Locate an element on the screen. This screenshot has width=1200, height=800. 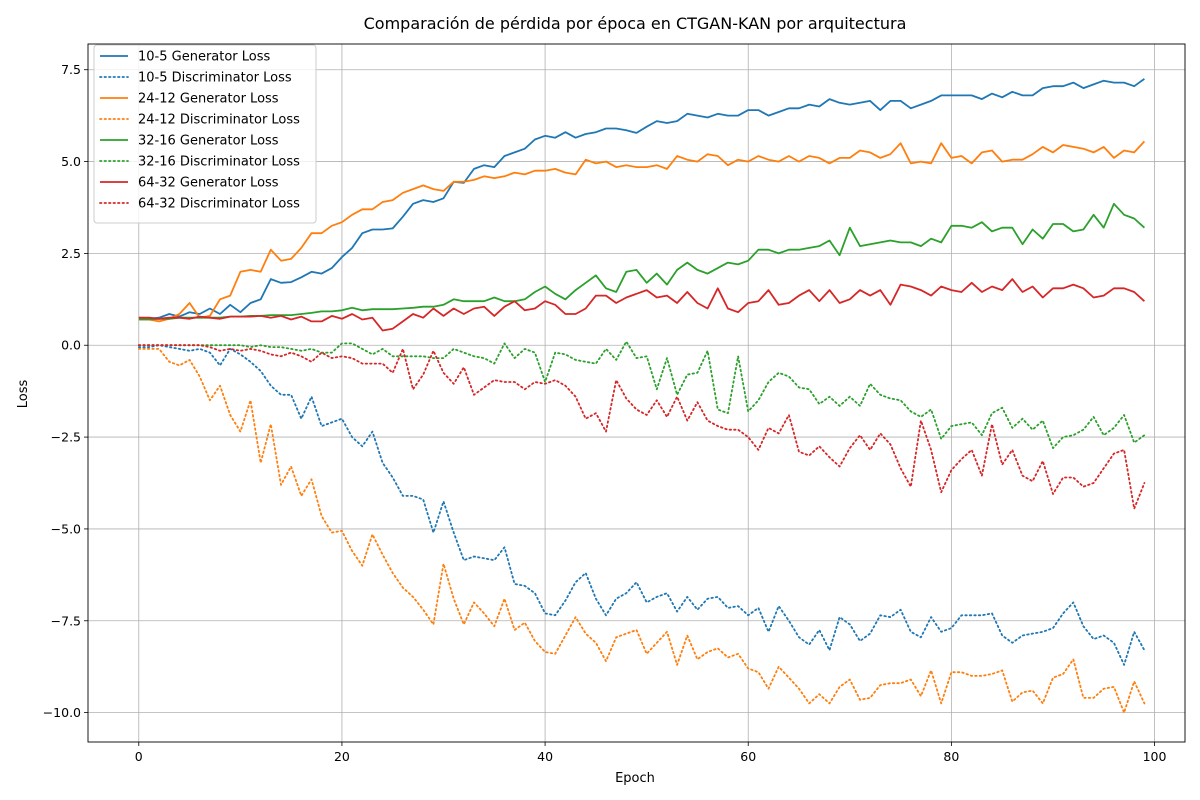
legend-label: 32-16 Discriminator Loss is located at coordinates (219, 162).